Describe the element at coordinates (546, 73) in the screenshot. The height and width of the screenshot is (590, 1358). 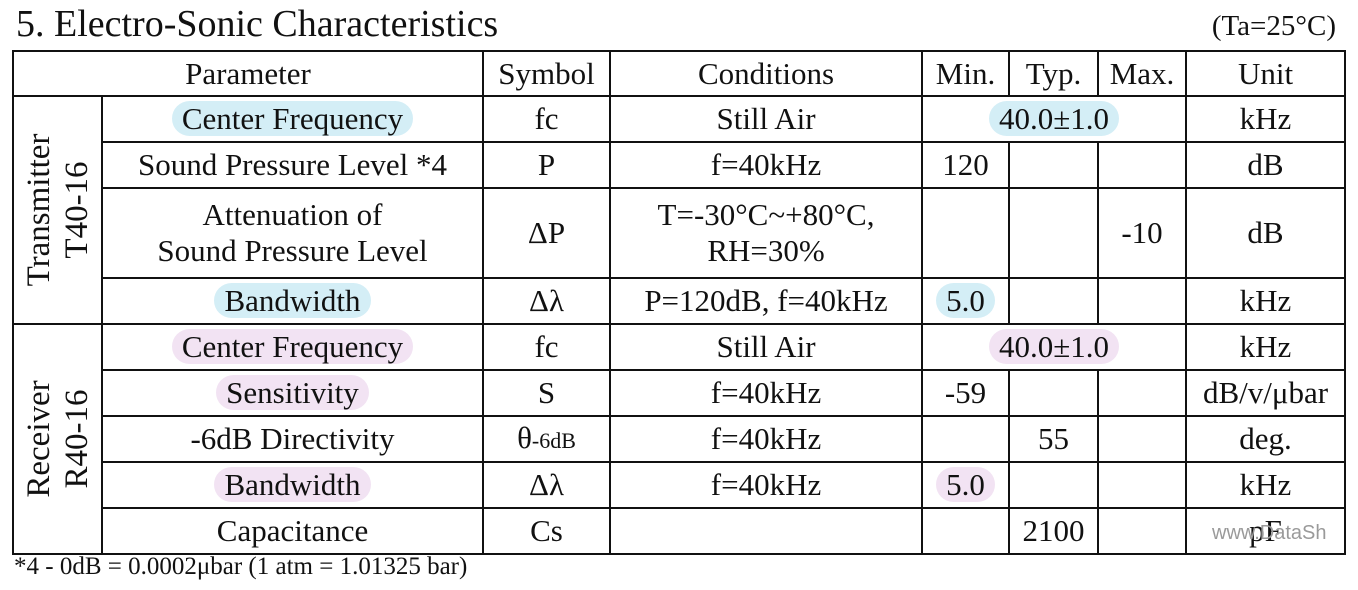
I see `header-symbol: Symbol` at that location.